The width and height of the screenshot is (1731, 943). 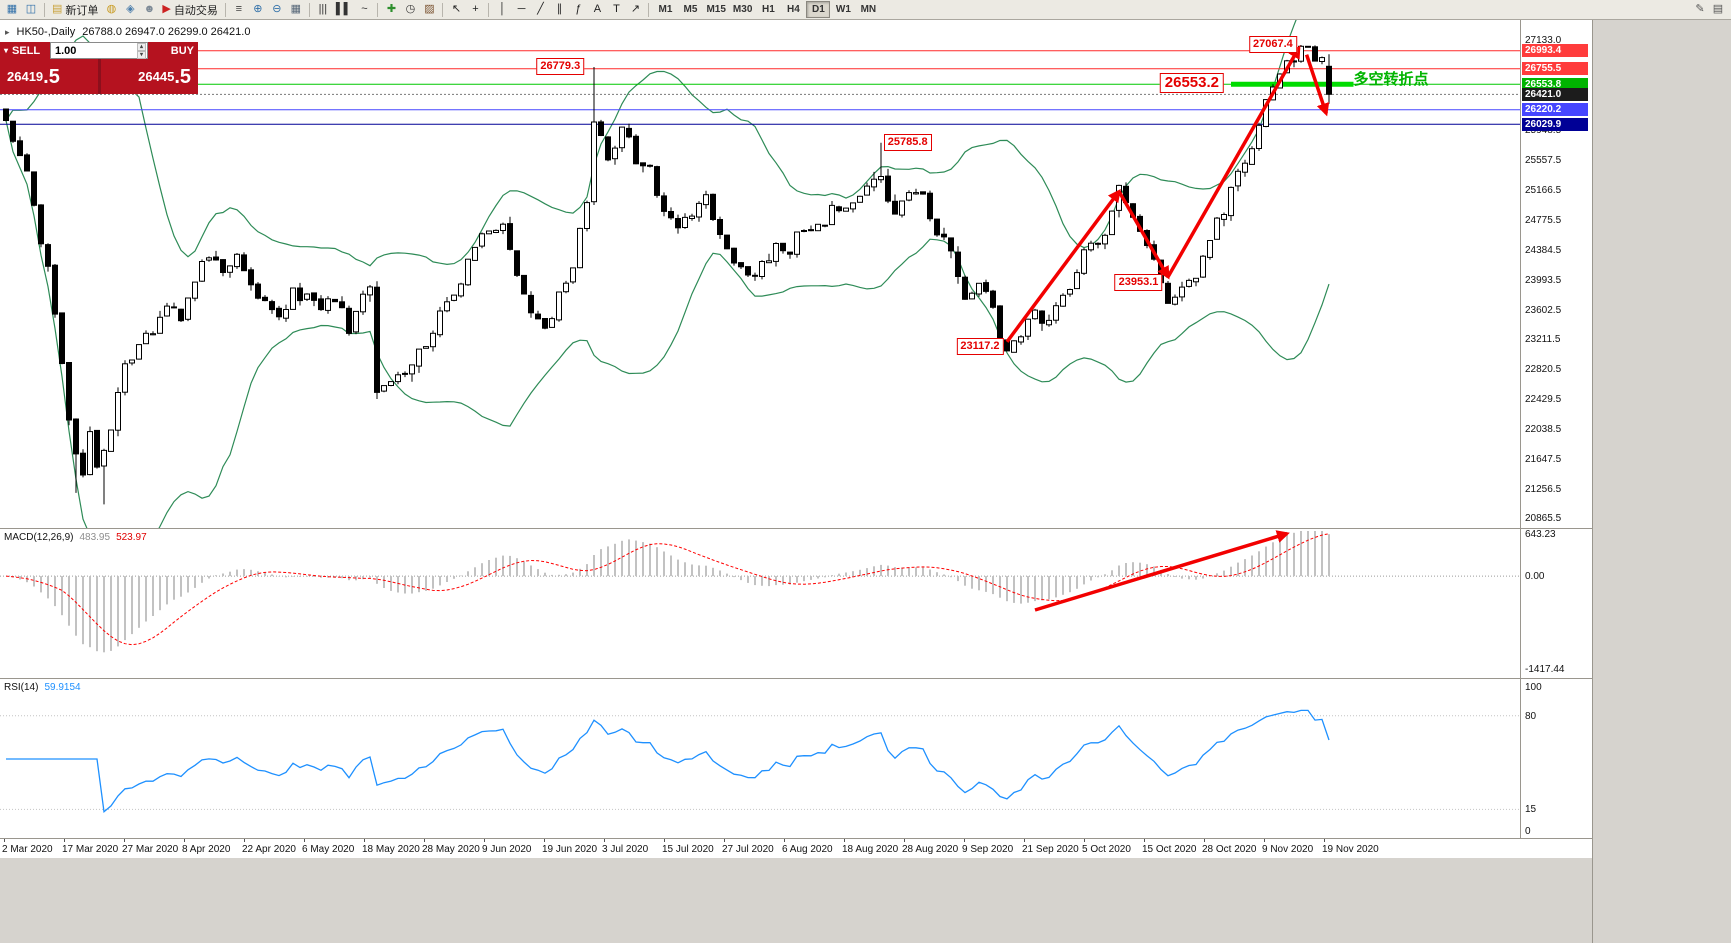 I want to click on navigator-icon: ☻, so click(x=149, y=9).